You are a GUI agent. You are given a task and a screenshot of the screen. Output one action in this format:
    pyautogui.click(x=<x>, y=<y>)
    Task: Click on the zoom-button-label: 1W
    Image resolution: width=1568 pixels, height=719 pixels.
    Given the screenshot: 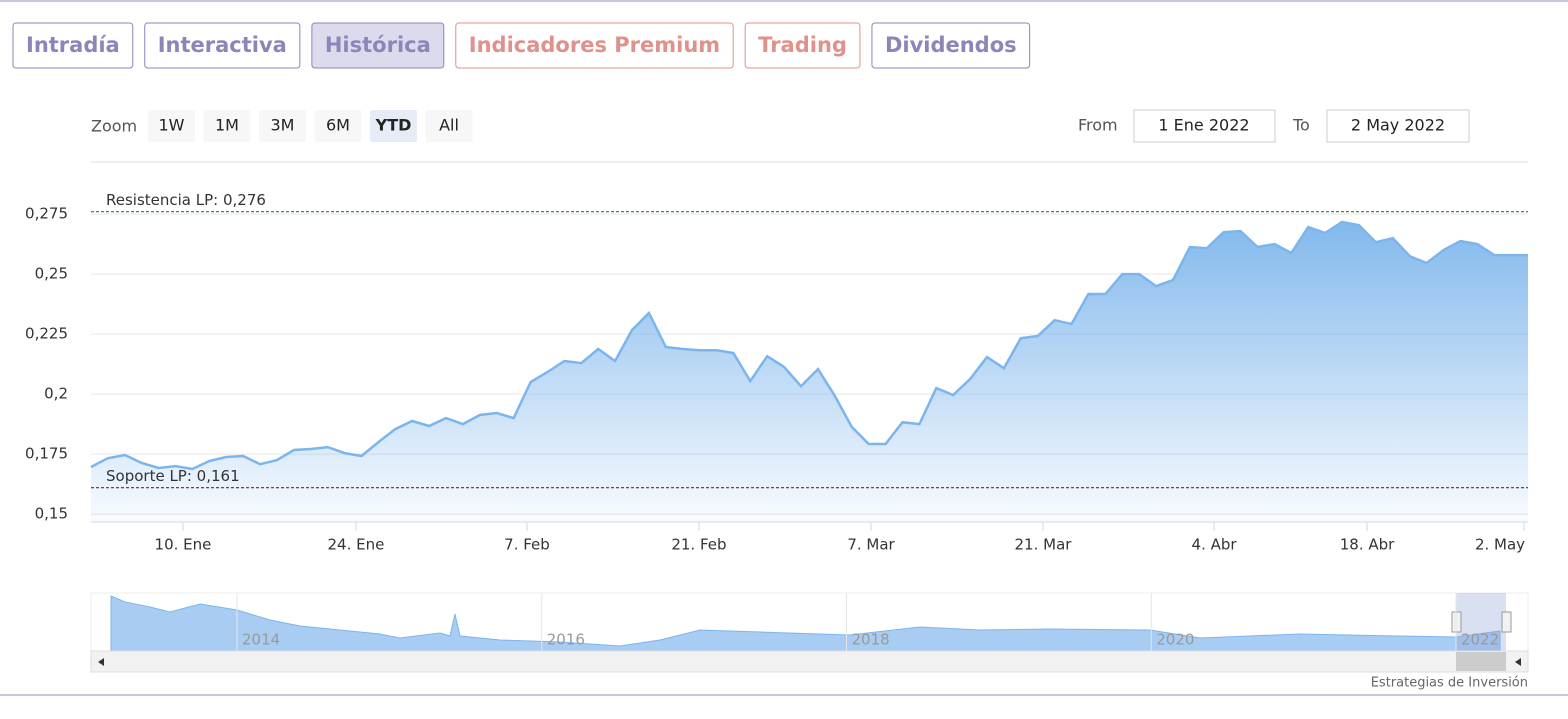 What is the action you would take?
    pyautogui.click(x=172, y=125)
    